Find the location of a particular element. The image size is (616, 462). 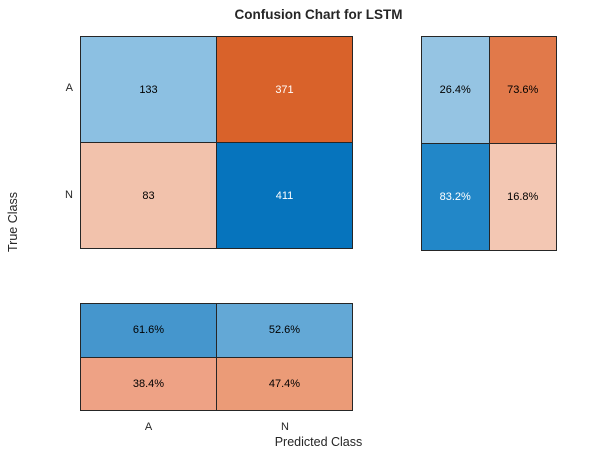

row-summary-cell-a-tpr: 26.4% is located at coordinates (455, 90).